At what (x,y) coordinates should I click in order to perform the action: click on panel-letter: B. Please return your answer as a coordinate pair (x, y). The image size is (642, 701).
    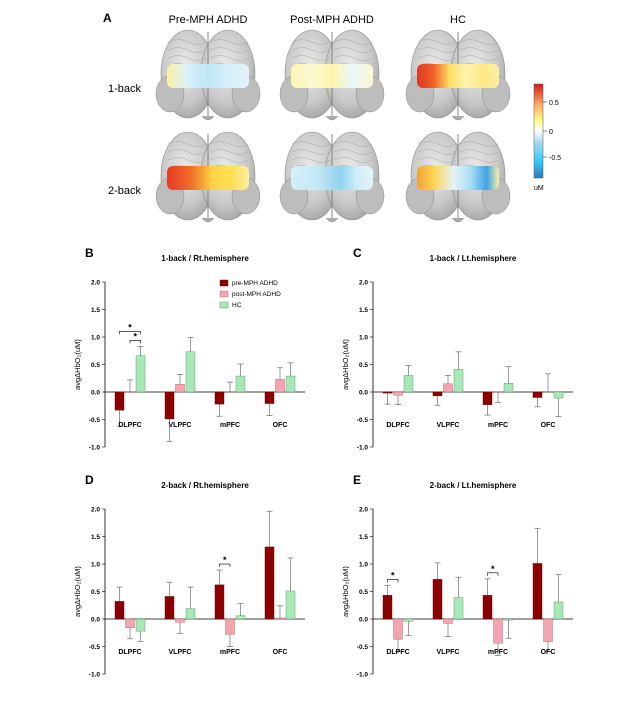
    Looking at the image, I should click on (89, 253).